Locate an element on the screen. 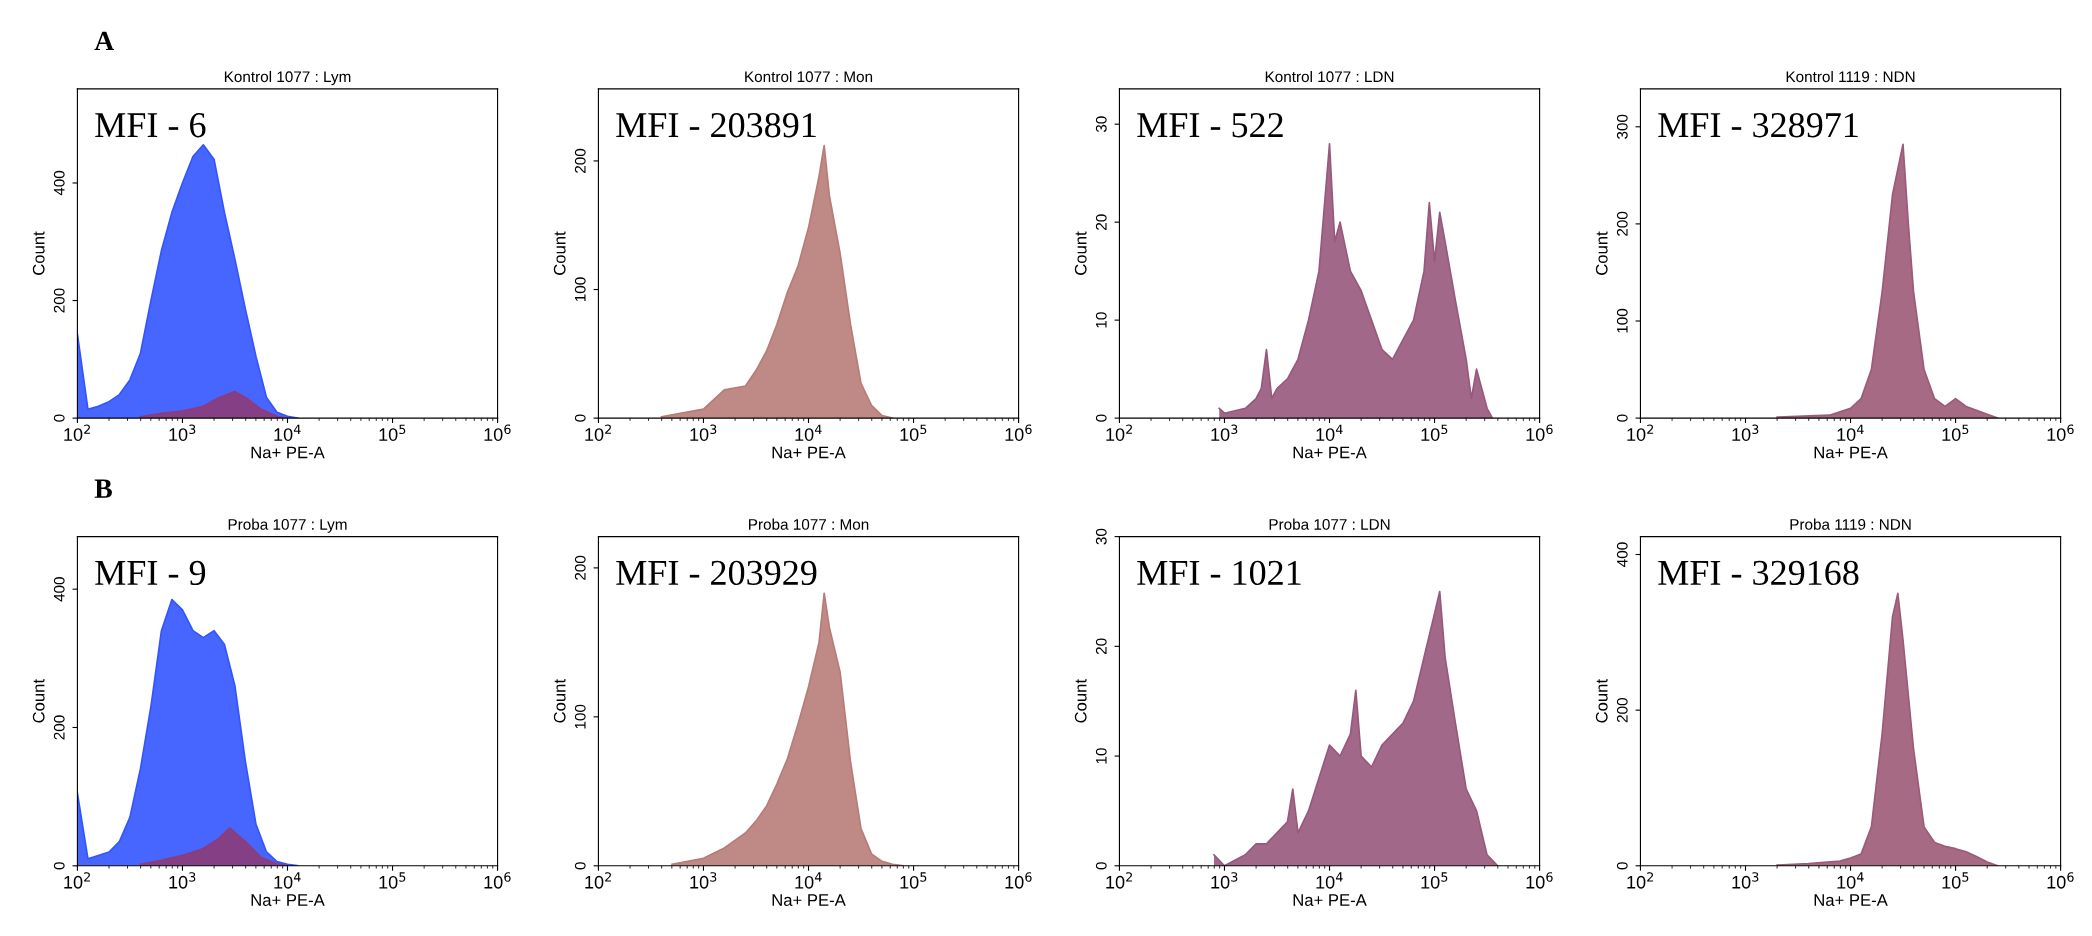 The height and width of the screenshot is (936, 2092). annotation: MFI - 203891 is located at coordinates (716, 125).